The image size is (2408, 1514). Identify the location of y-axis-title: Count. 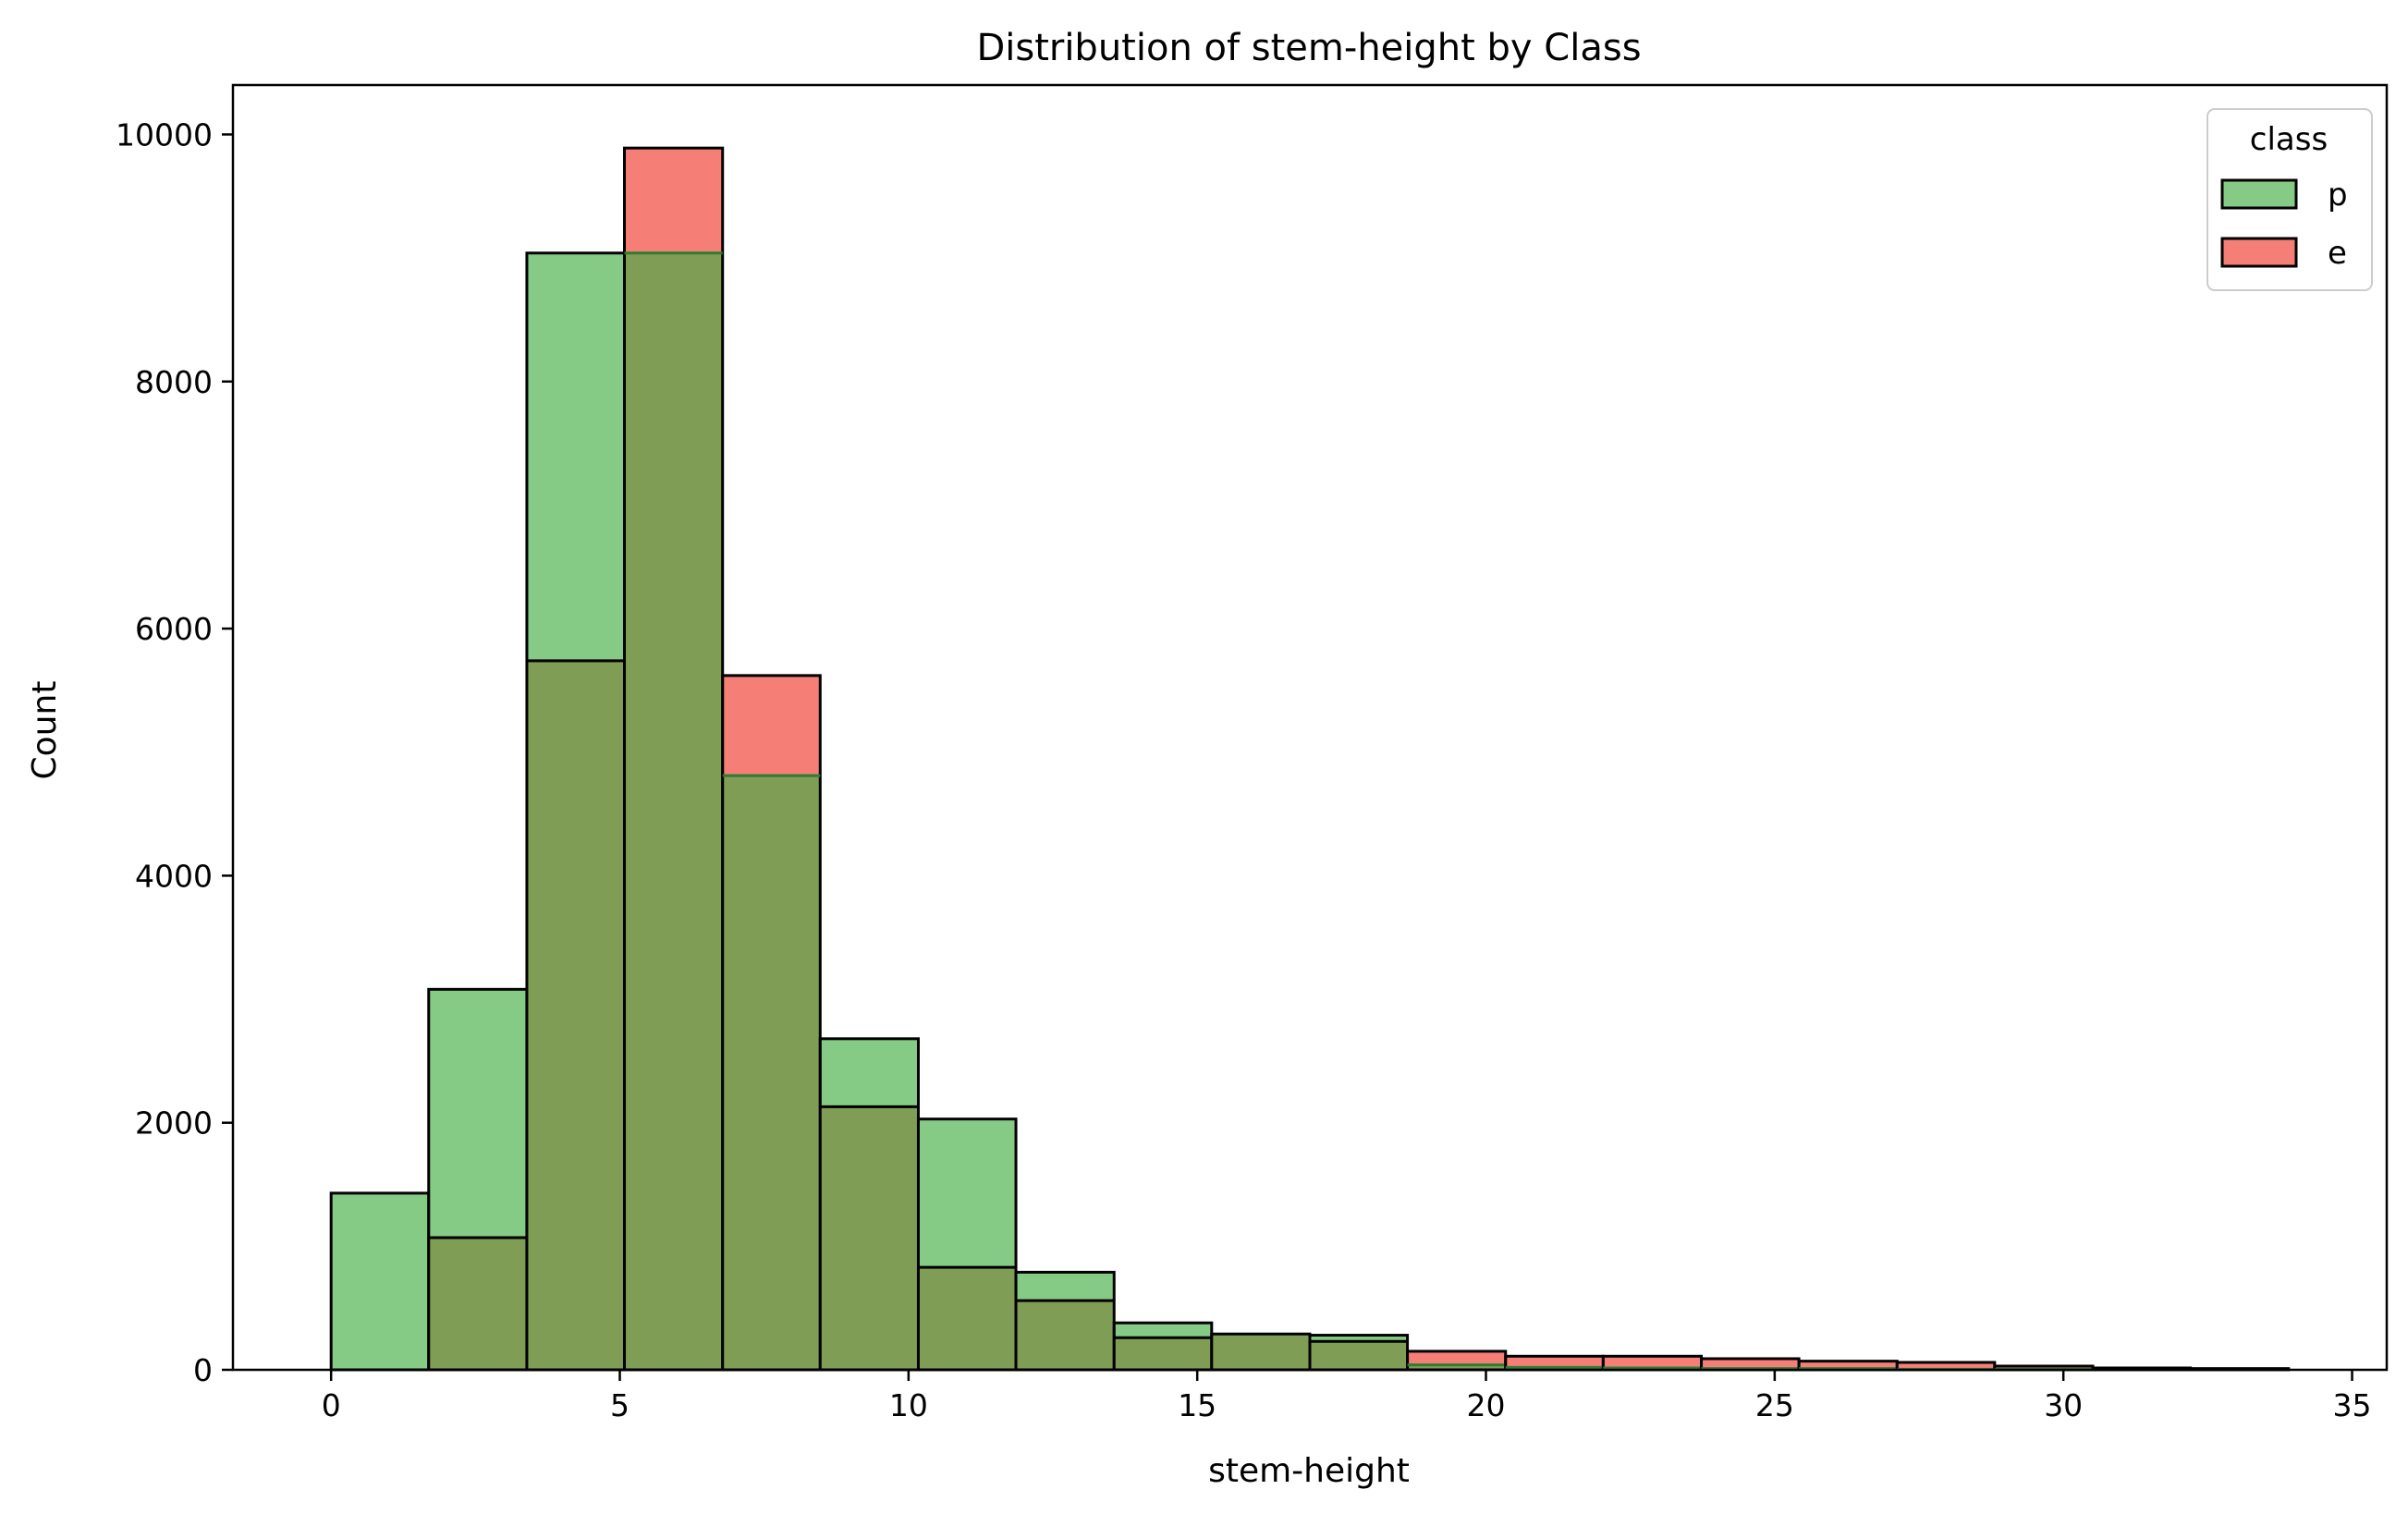
(45, 730).